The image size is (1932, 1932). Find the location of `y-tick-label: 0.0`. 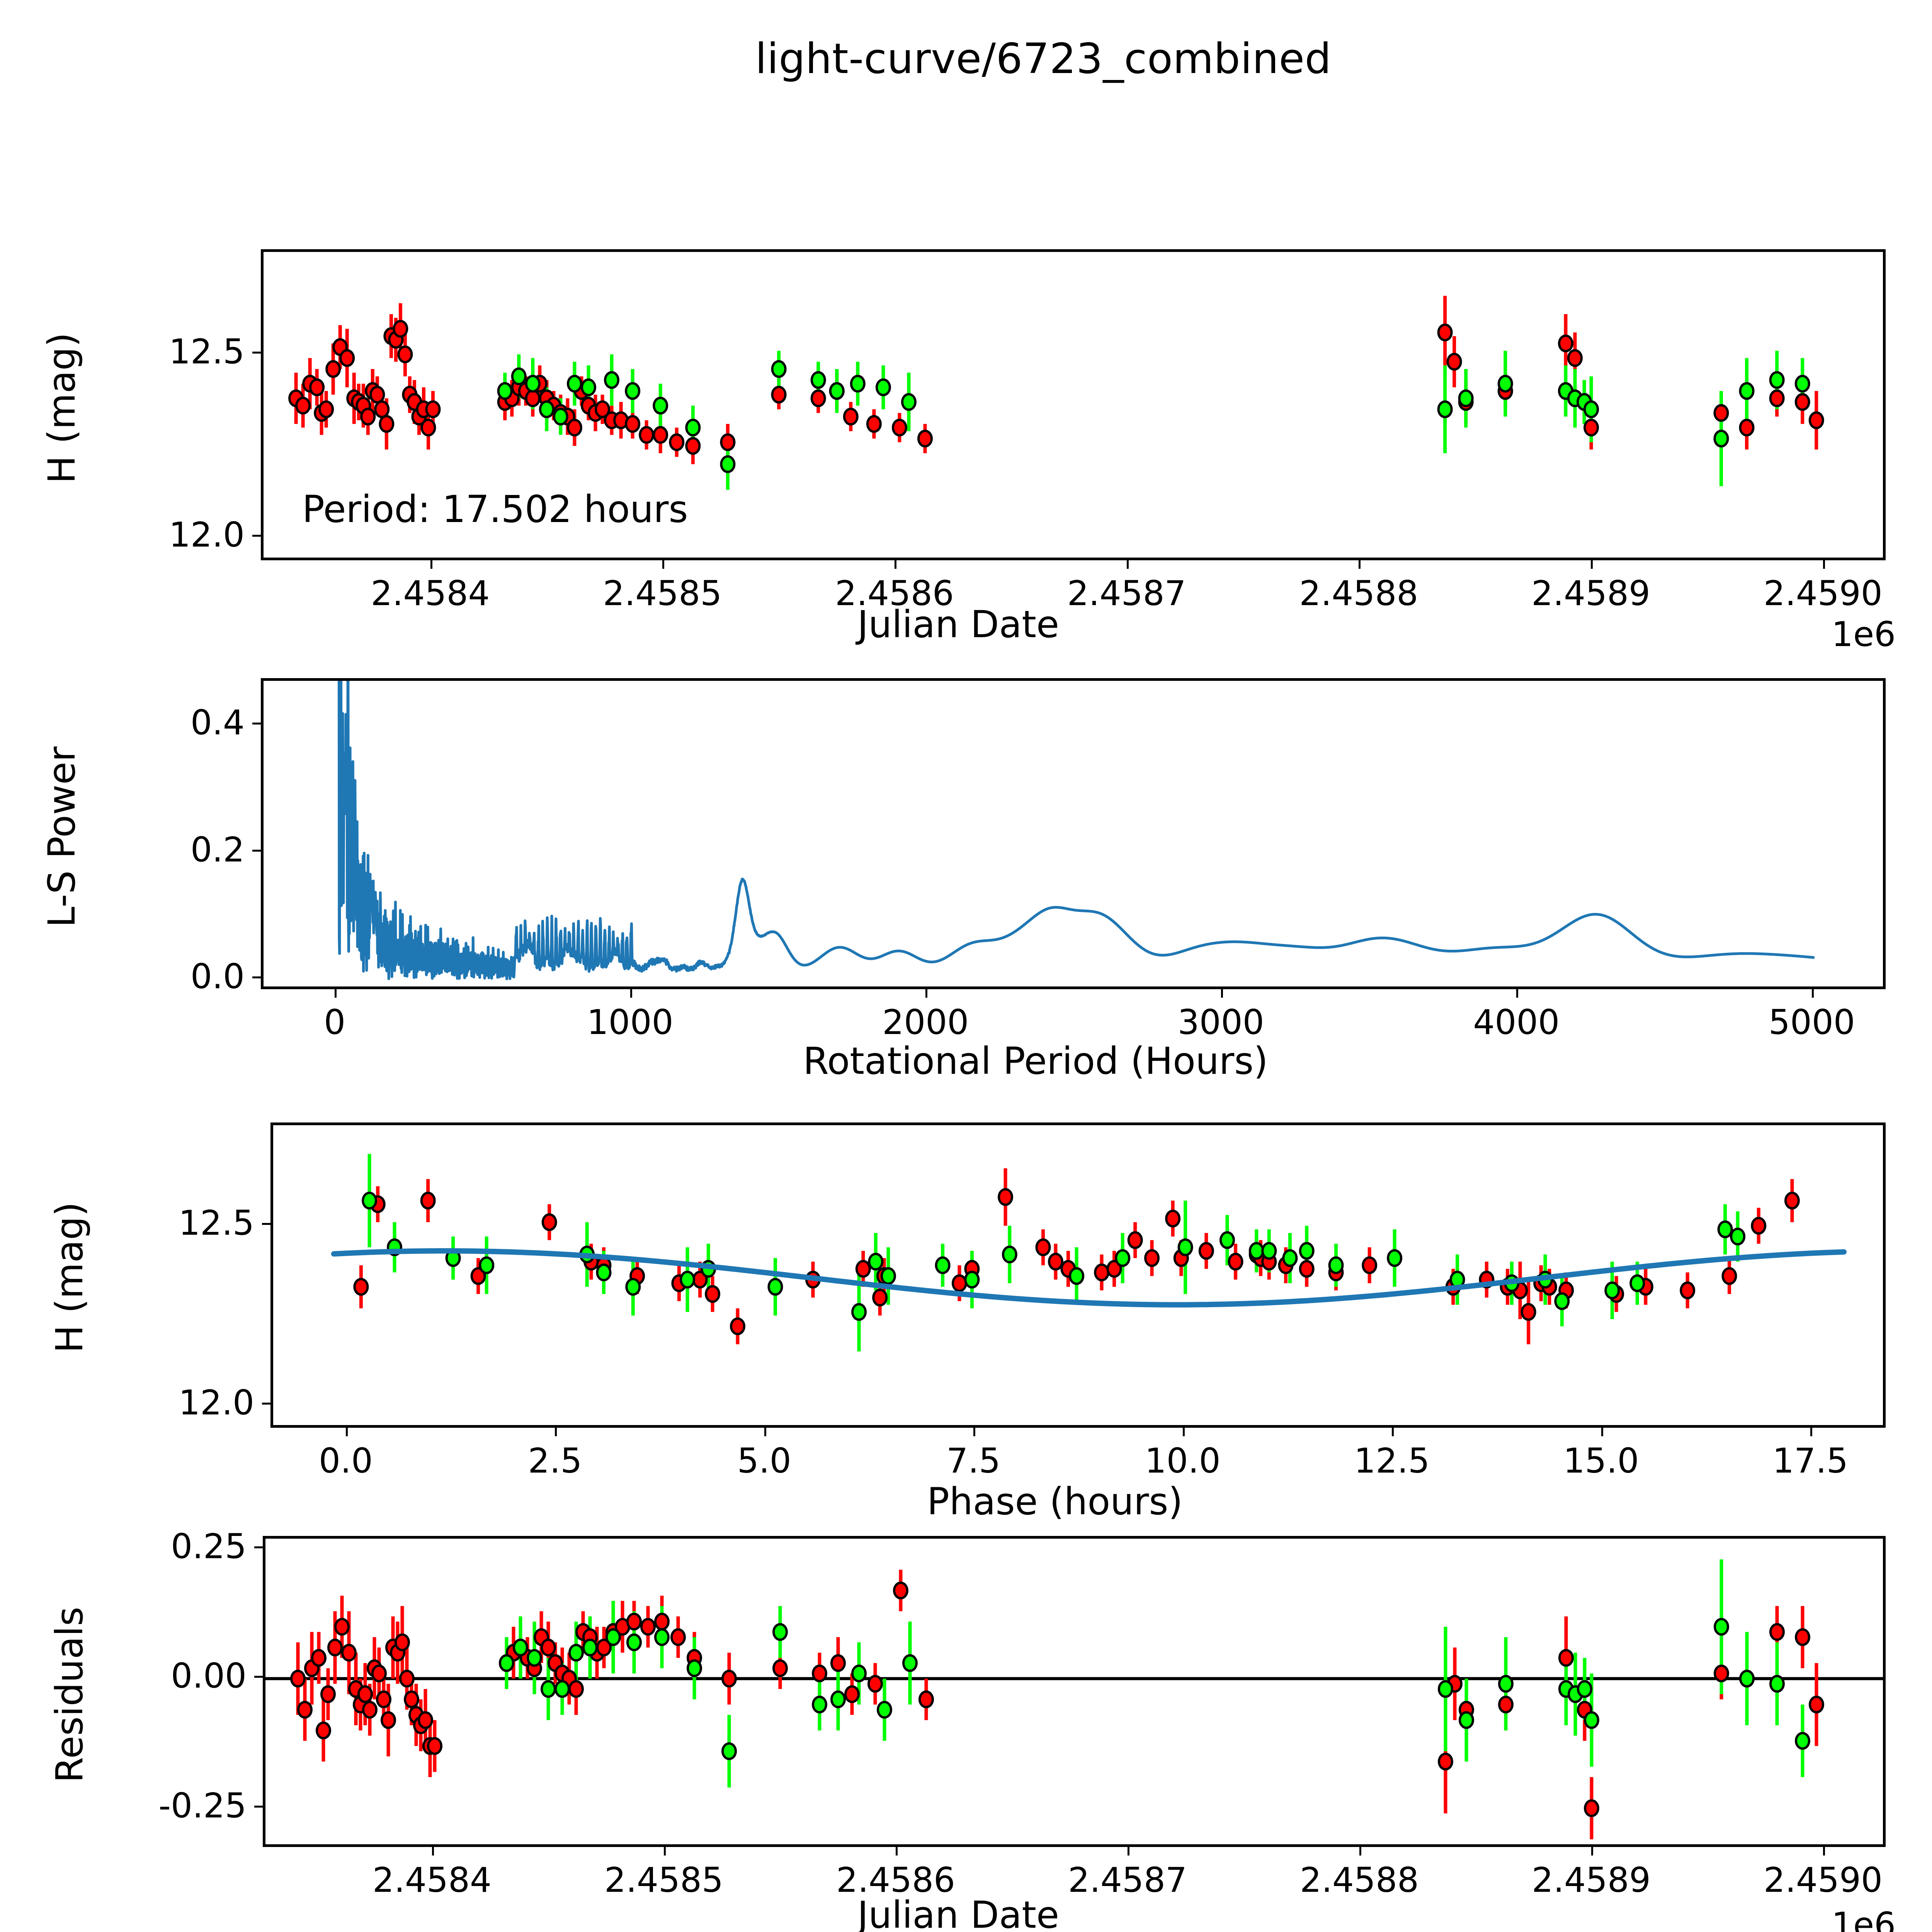

y-tick-label: 0.0 is located at coordinates (218, 977).